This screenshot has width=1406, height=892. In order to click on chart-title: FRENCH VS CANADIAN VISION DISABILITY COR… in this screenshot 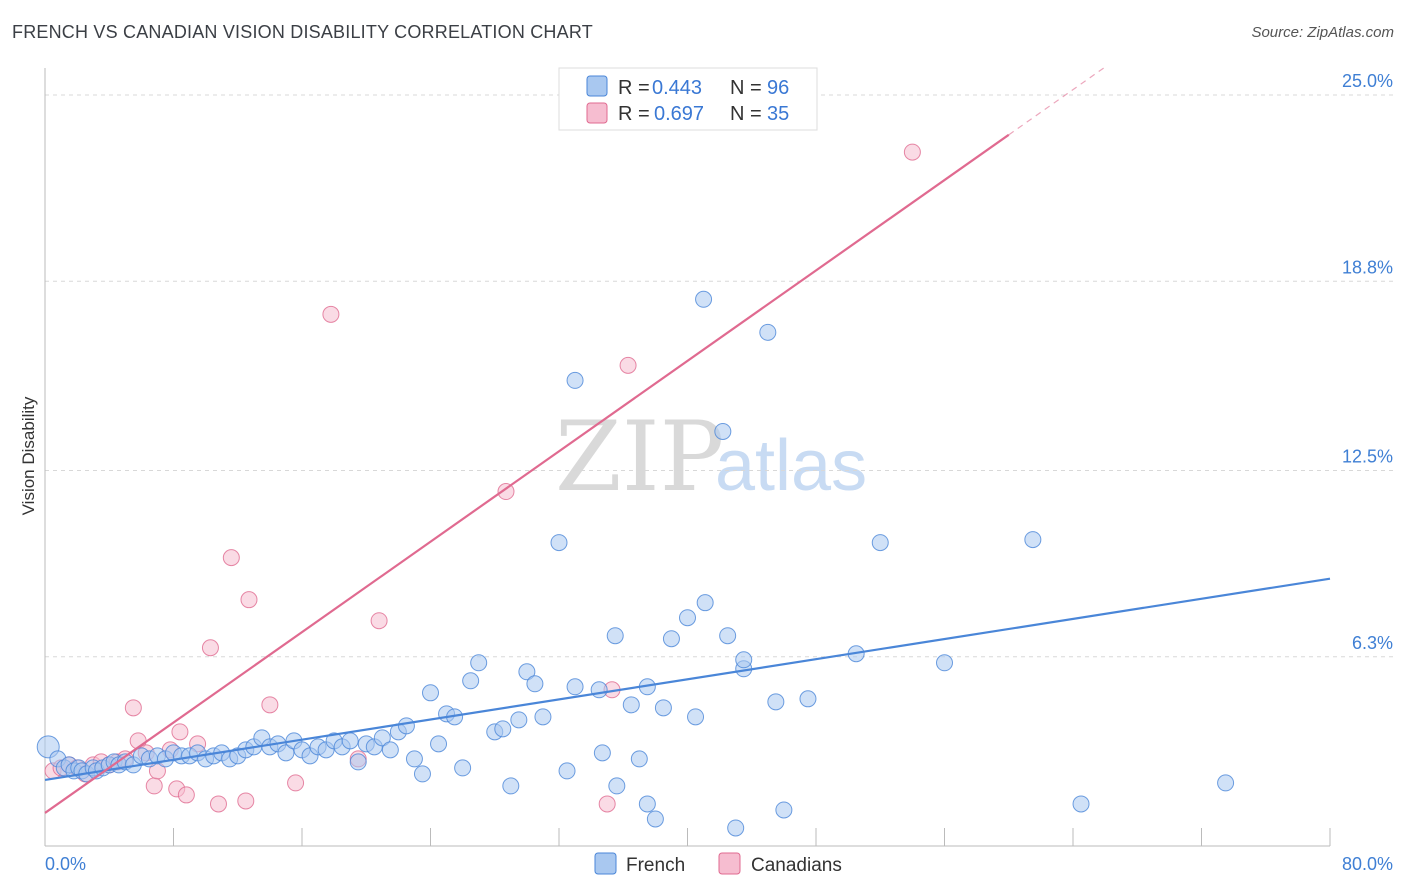, I will do `click(302, 32)`.